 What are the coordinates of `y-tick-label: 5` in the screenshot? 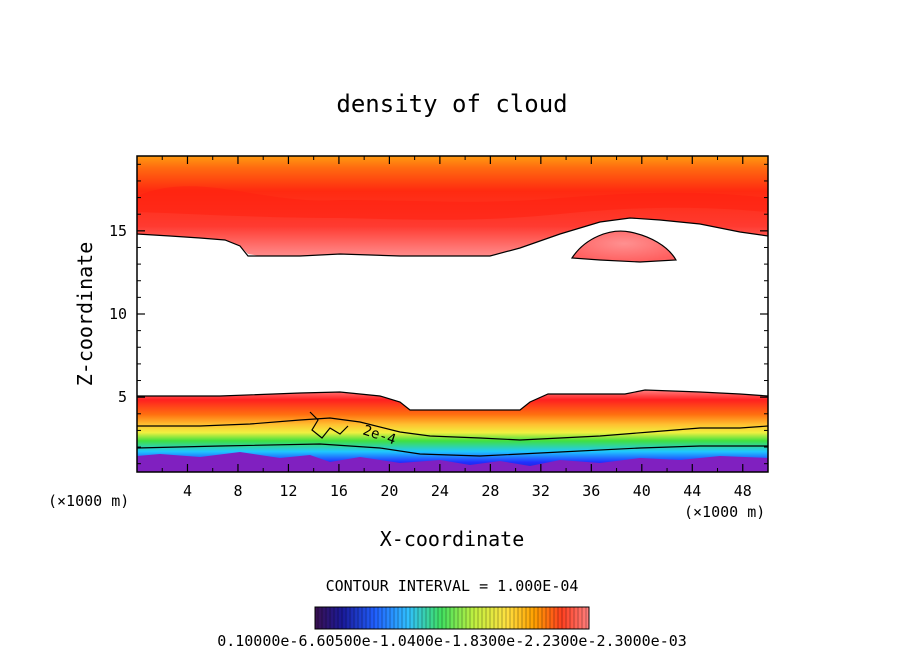 It's located at (122, 397).